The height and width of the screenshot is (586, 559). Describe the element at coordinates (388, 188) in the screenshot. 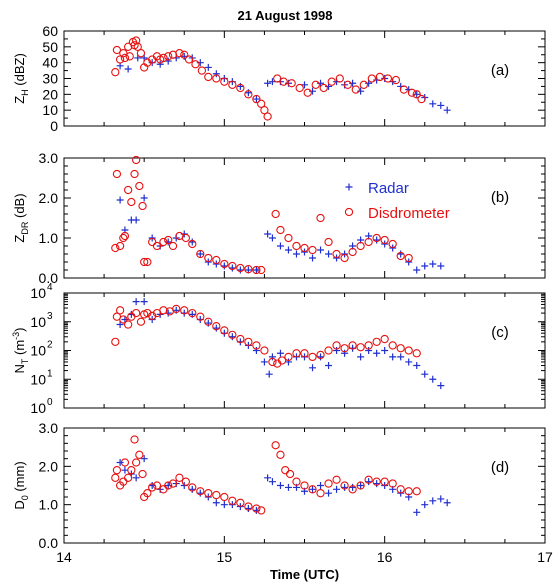

I see `legend-radar-label: Radar` at that location.